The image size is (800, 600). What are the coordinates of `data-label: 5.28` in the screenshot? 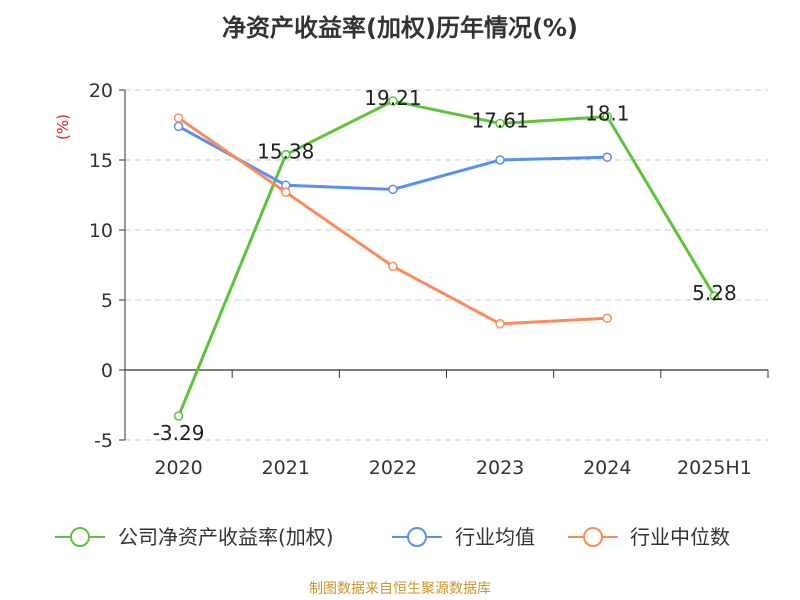 It's located at (714, 293).